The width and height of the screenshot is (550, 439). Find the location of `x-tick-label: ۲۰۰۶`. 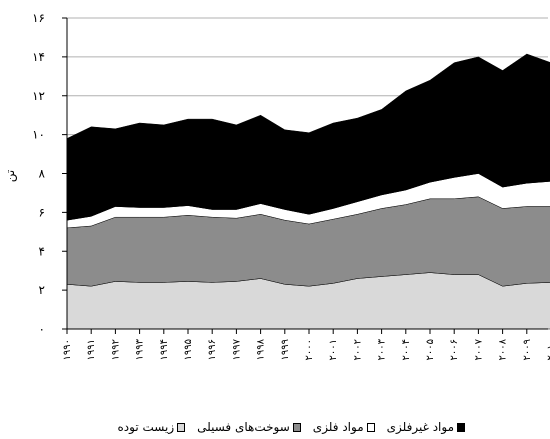

x-tick-label: ۲۰۰۶ is located at coordinates (454, 349).